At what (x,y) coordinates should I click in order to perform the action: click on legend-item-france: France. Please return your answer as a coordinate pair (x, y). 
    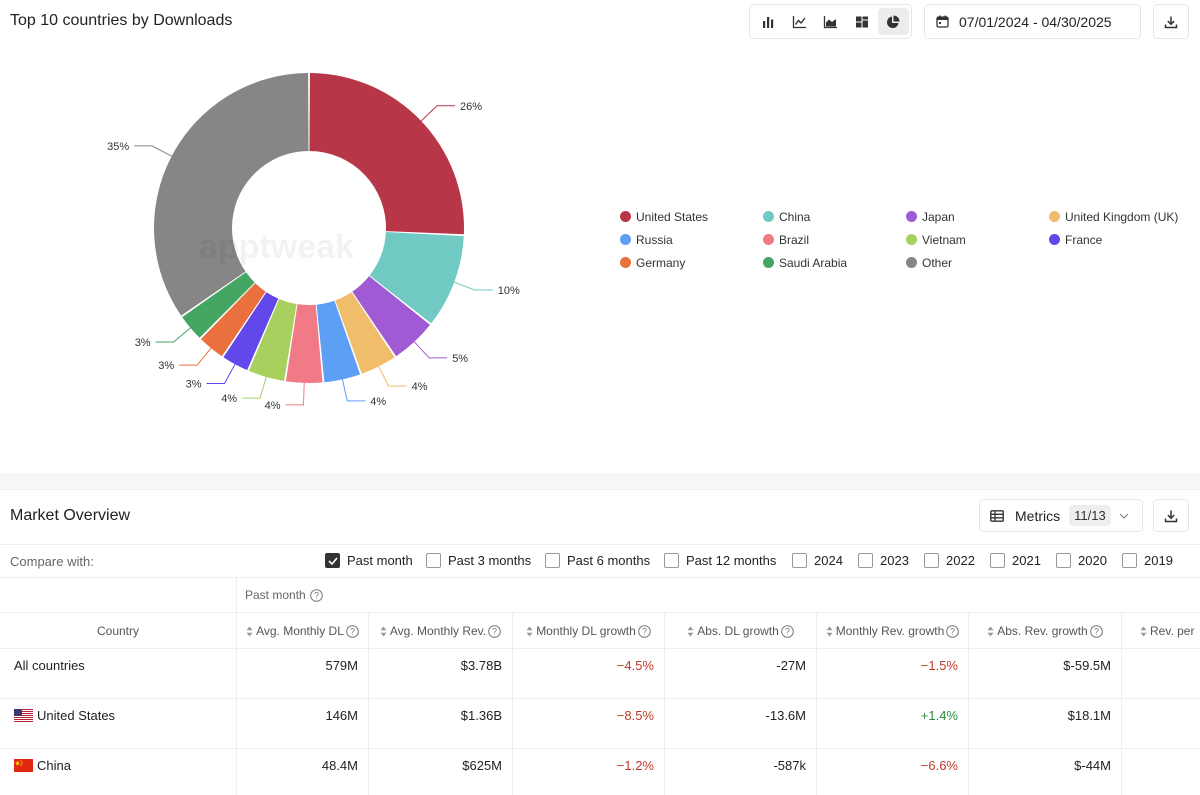
    Looking at the image, I should click on (1120, 239).